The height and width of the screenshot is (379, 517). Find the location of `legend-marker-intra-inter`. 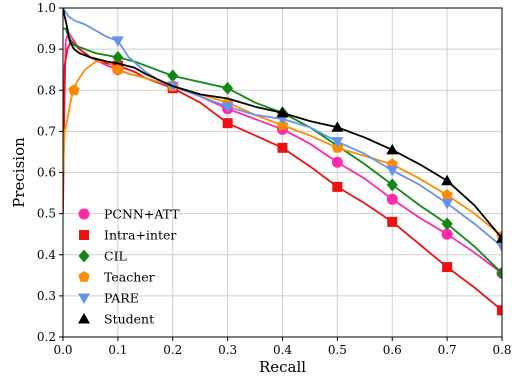

legend-marker-intra-inter is located at coordinates (84, 235).